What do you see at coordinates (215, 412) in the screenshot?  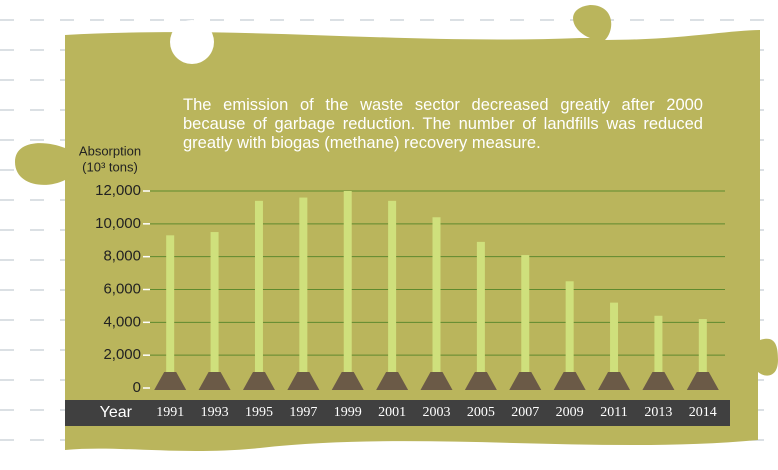 I see `x-tick-label: 1993` at bounding box center [215, 412].